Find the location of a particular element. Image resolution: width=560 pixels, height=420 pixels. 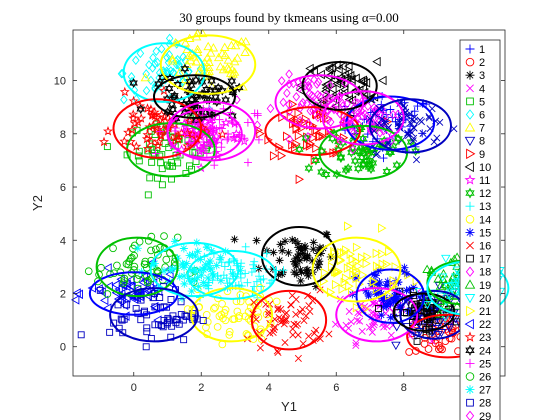

legend-label: 4 is located at coordinates (482, 89).